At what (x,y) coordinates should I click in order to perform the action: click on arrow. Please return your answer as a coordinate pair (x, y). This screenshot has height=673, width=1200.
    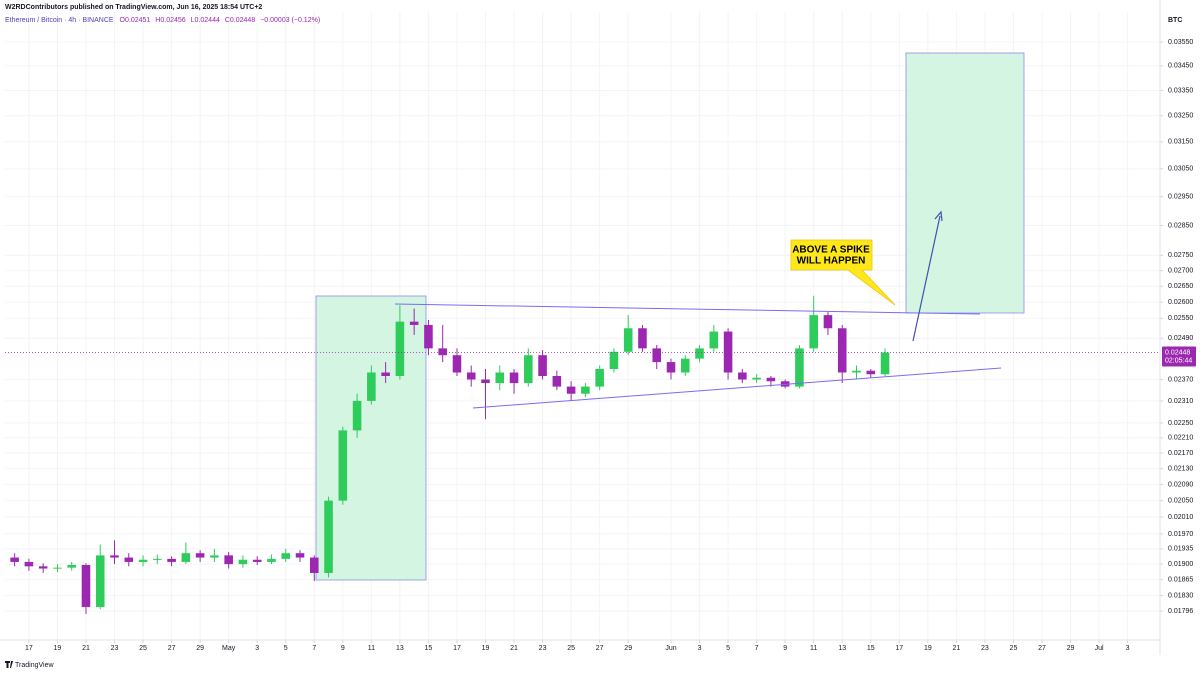
    Looking at the image, I should click on (926, 278).